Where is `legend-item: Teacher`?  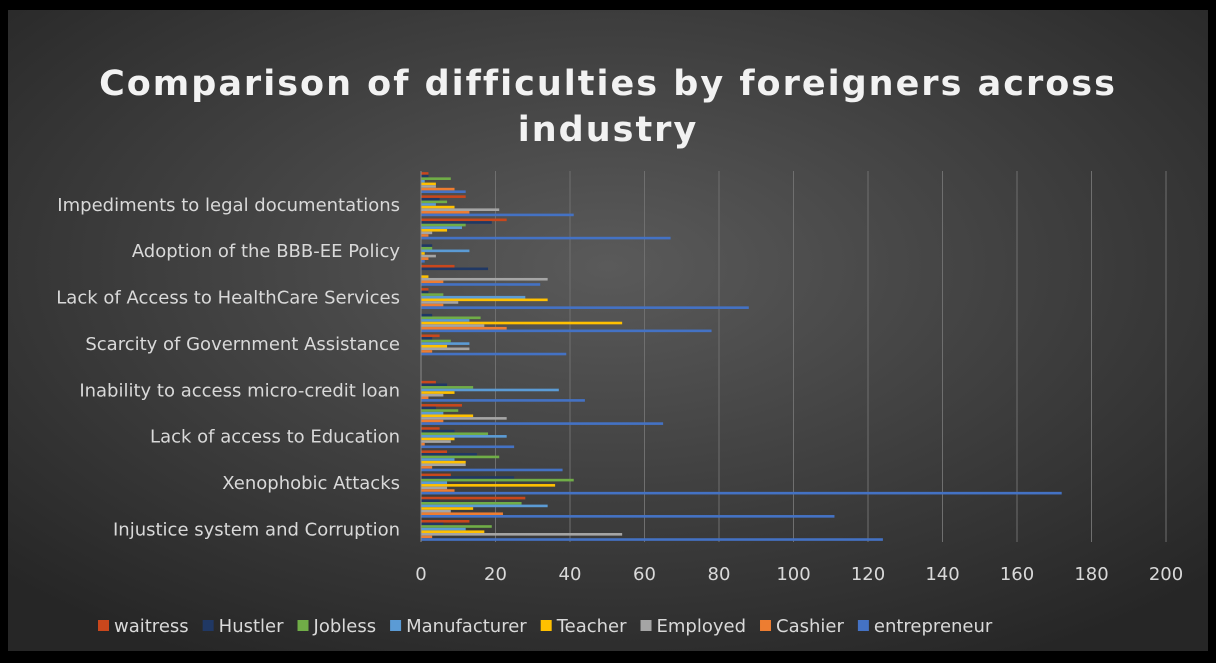
legend-item: Teacher is located at coordinates (583, 626).